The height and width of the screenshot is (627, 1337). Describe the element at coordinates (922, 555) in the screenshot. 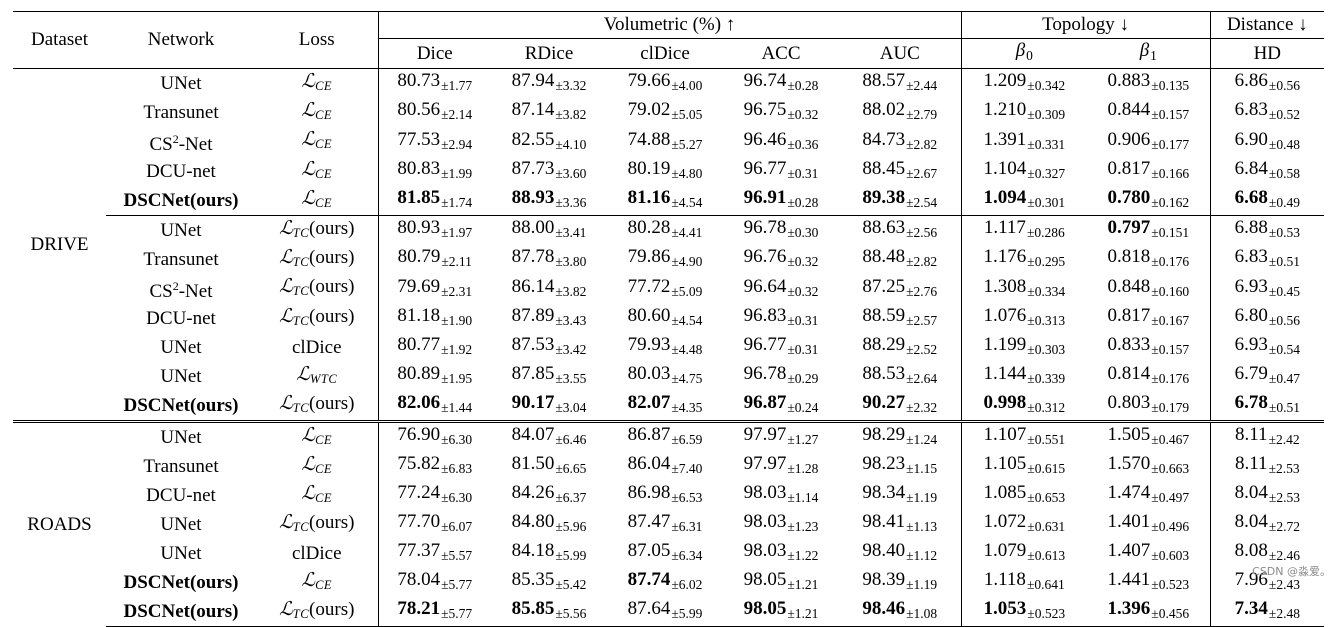

I see `metric-std: ±1.12` at that location.